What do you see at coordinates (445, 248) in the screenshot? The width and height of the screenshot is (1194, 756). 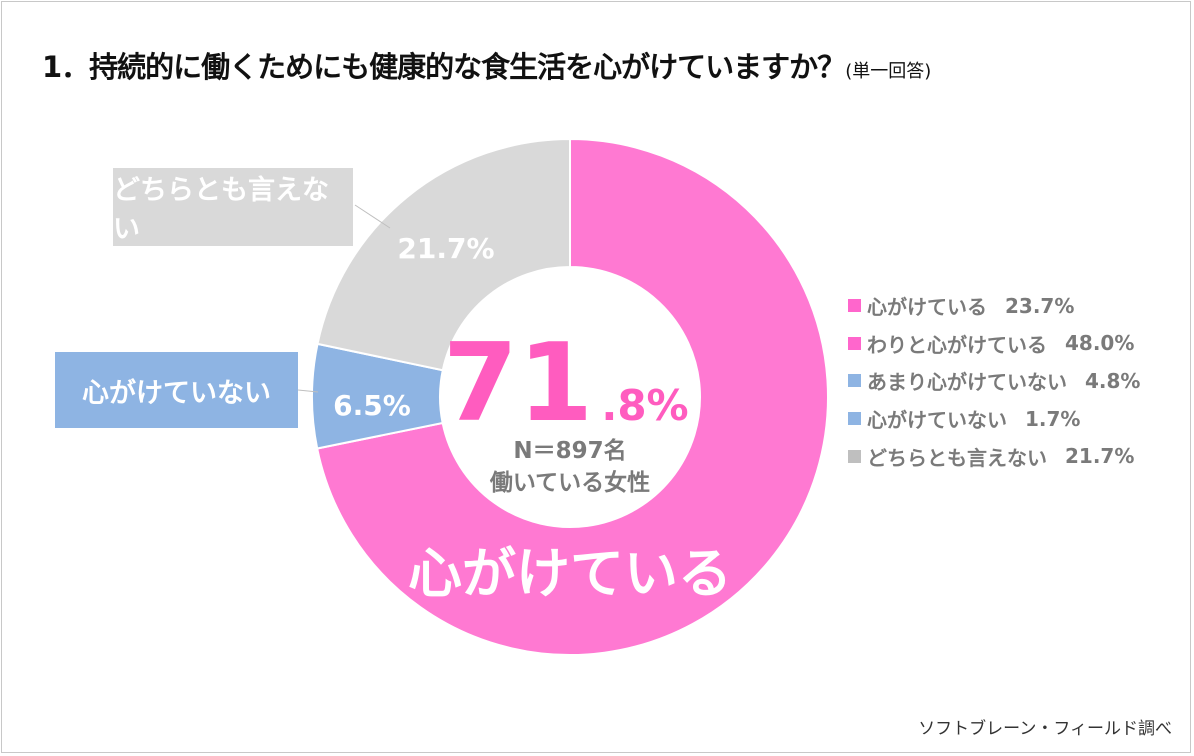 I see `slice-label-gray: 21.7%` at bounding box center [445, 248].